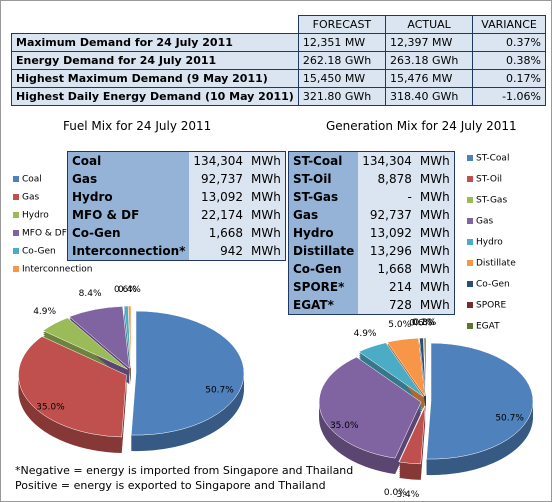 This screenshot has width=552, height=502. What do you see at coordinates (371, 287) in the screenshot?
I see `table-row: SPORE* 214 MWh` at bounding box center [371, 287].